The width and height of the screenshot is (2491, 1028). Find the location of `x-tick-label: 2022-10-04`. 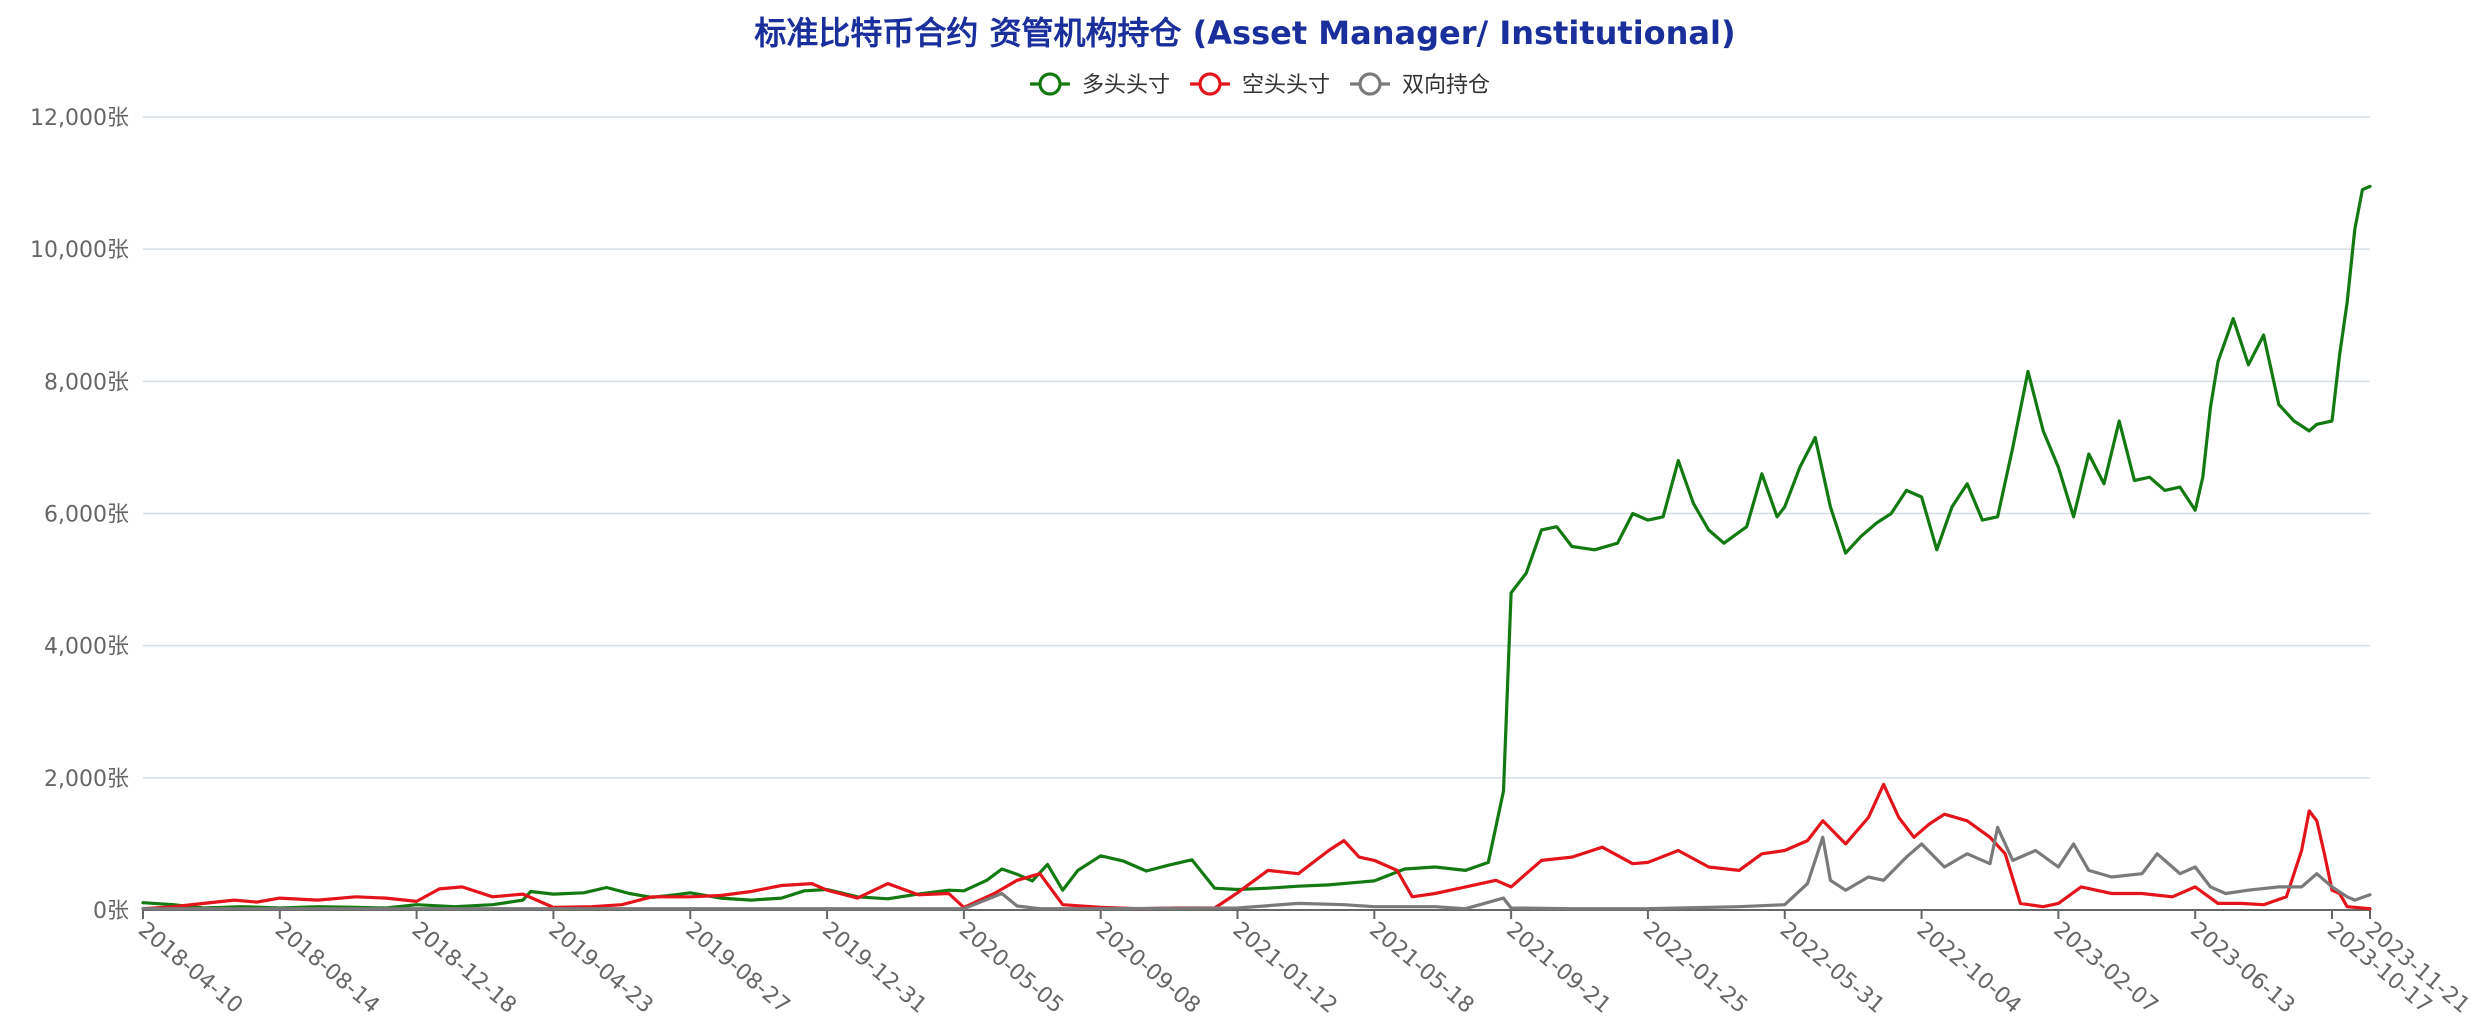

x-tick-label: 2022-10-04 is located at coordinates (1969, 967).